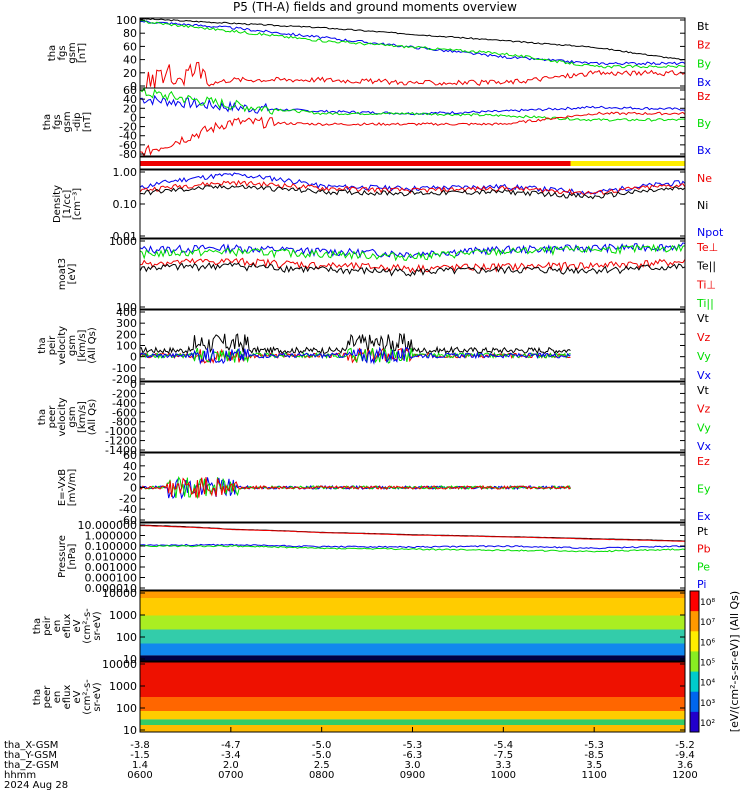 This screenshot has height=800, width=750. I want to click on y-axis-label: velocity, so click(62, 416).